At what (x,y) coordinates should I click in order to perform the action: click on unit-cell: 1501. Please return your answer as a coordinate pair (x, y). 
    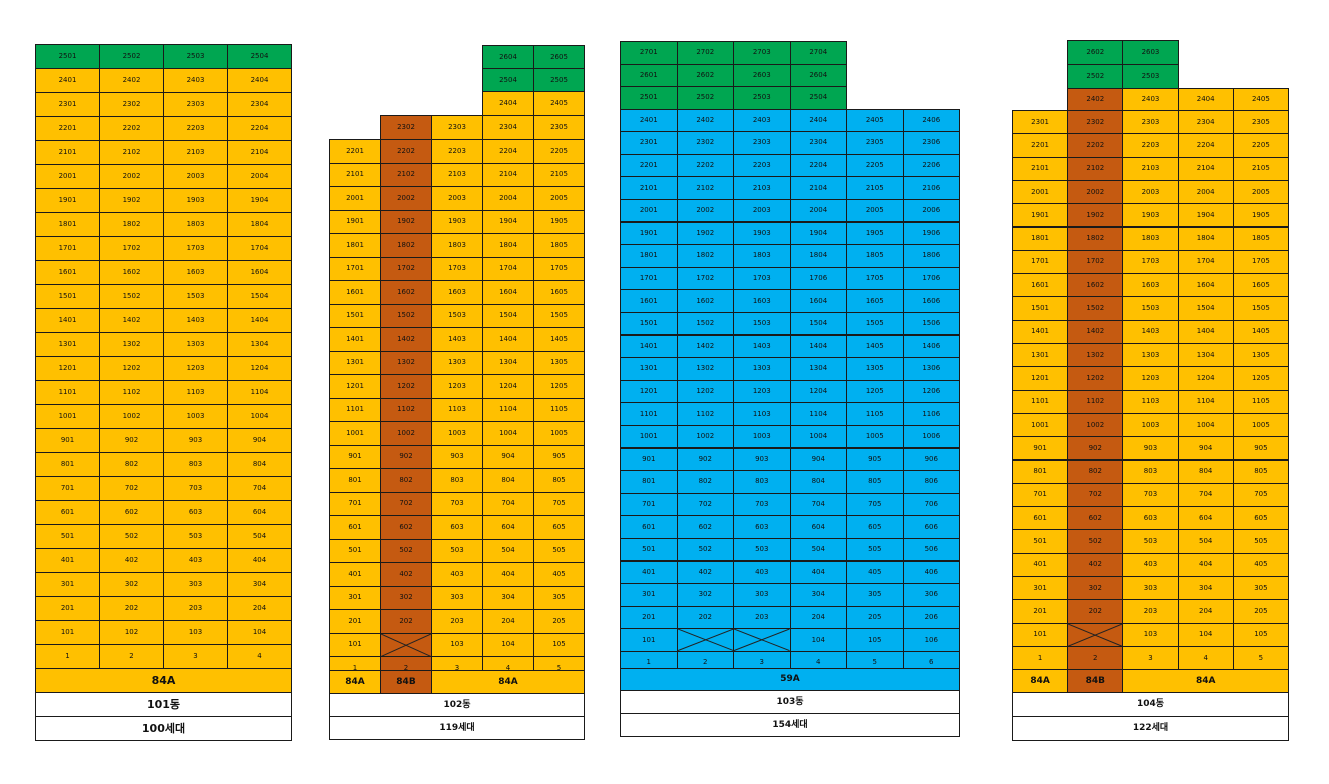
    Looking at the image, I should click on (355, 315).